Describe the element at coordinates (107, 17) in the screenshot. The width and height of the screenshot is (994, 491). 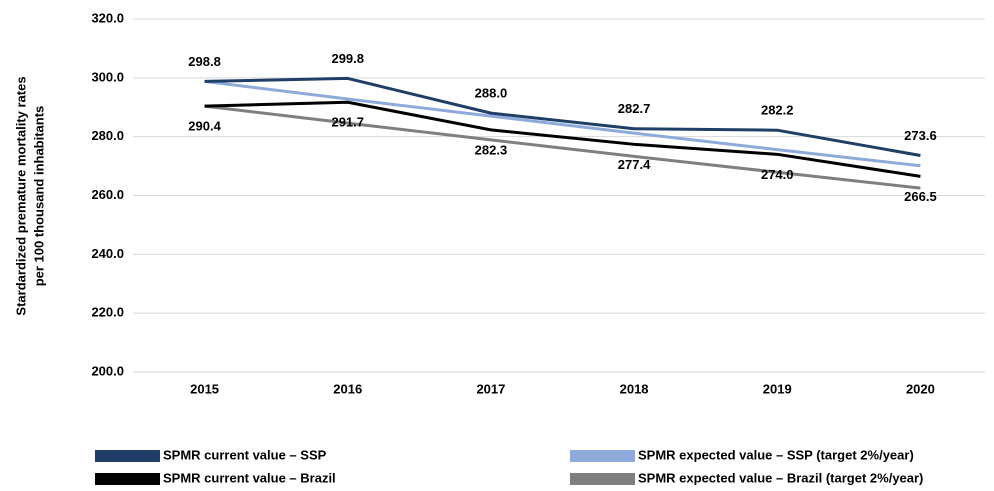
I see `y-tick-label: 320.0` at that location.